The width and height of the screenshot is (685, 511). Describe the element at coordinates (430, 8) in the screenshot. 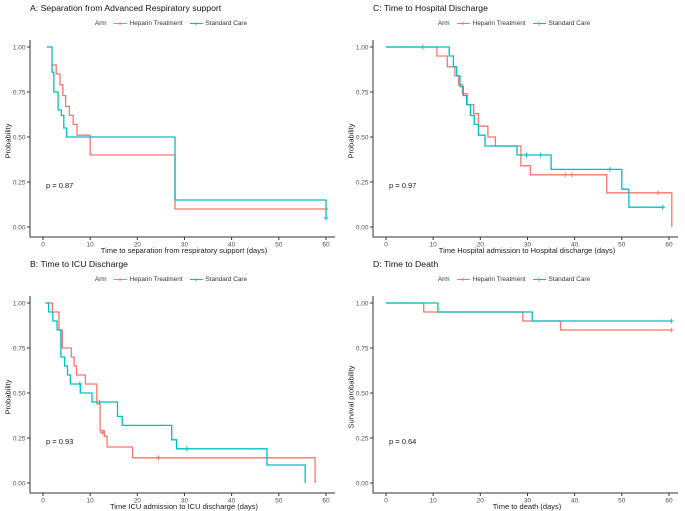

I see `panel-title: C: Time to Hospital Discharge` at that location.